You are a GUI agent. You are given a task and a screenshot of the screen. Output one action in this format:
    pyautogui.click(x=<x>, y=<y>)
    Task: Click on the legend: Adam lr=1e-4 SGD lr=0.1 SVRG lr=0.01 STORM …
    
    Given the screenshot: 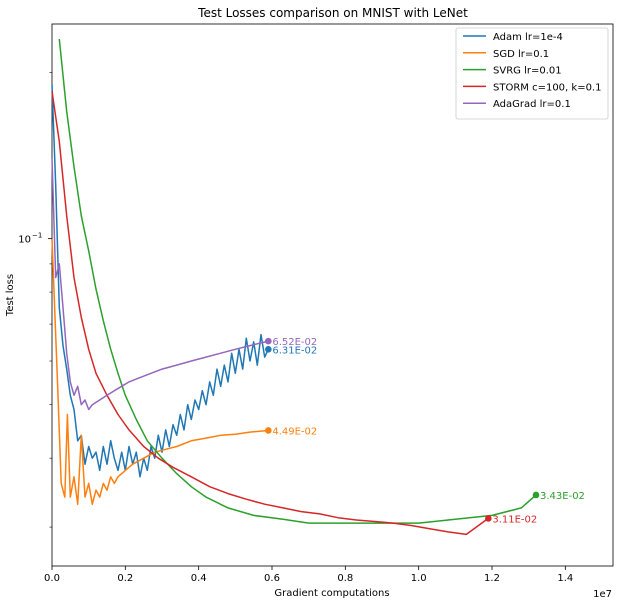 What is the action you would take?
    pyautogui.click(x=532, y=73)
    